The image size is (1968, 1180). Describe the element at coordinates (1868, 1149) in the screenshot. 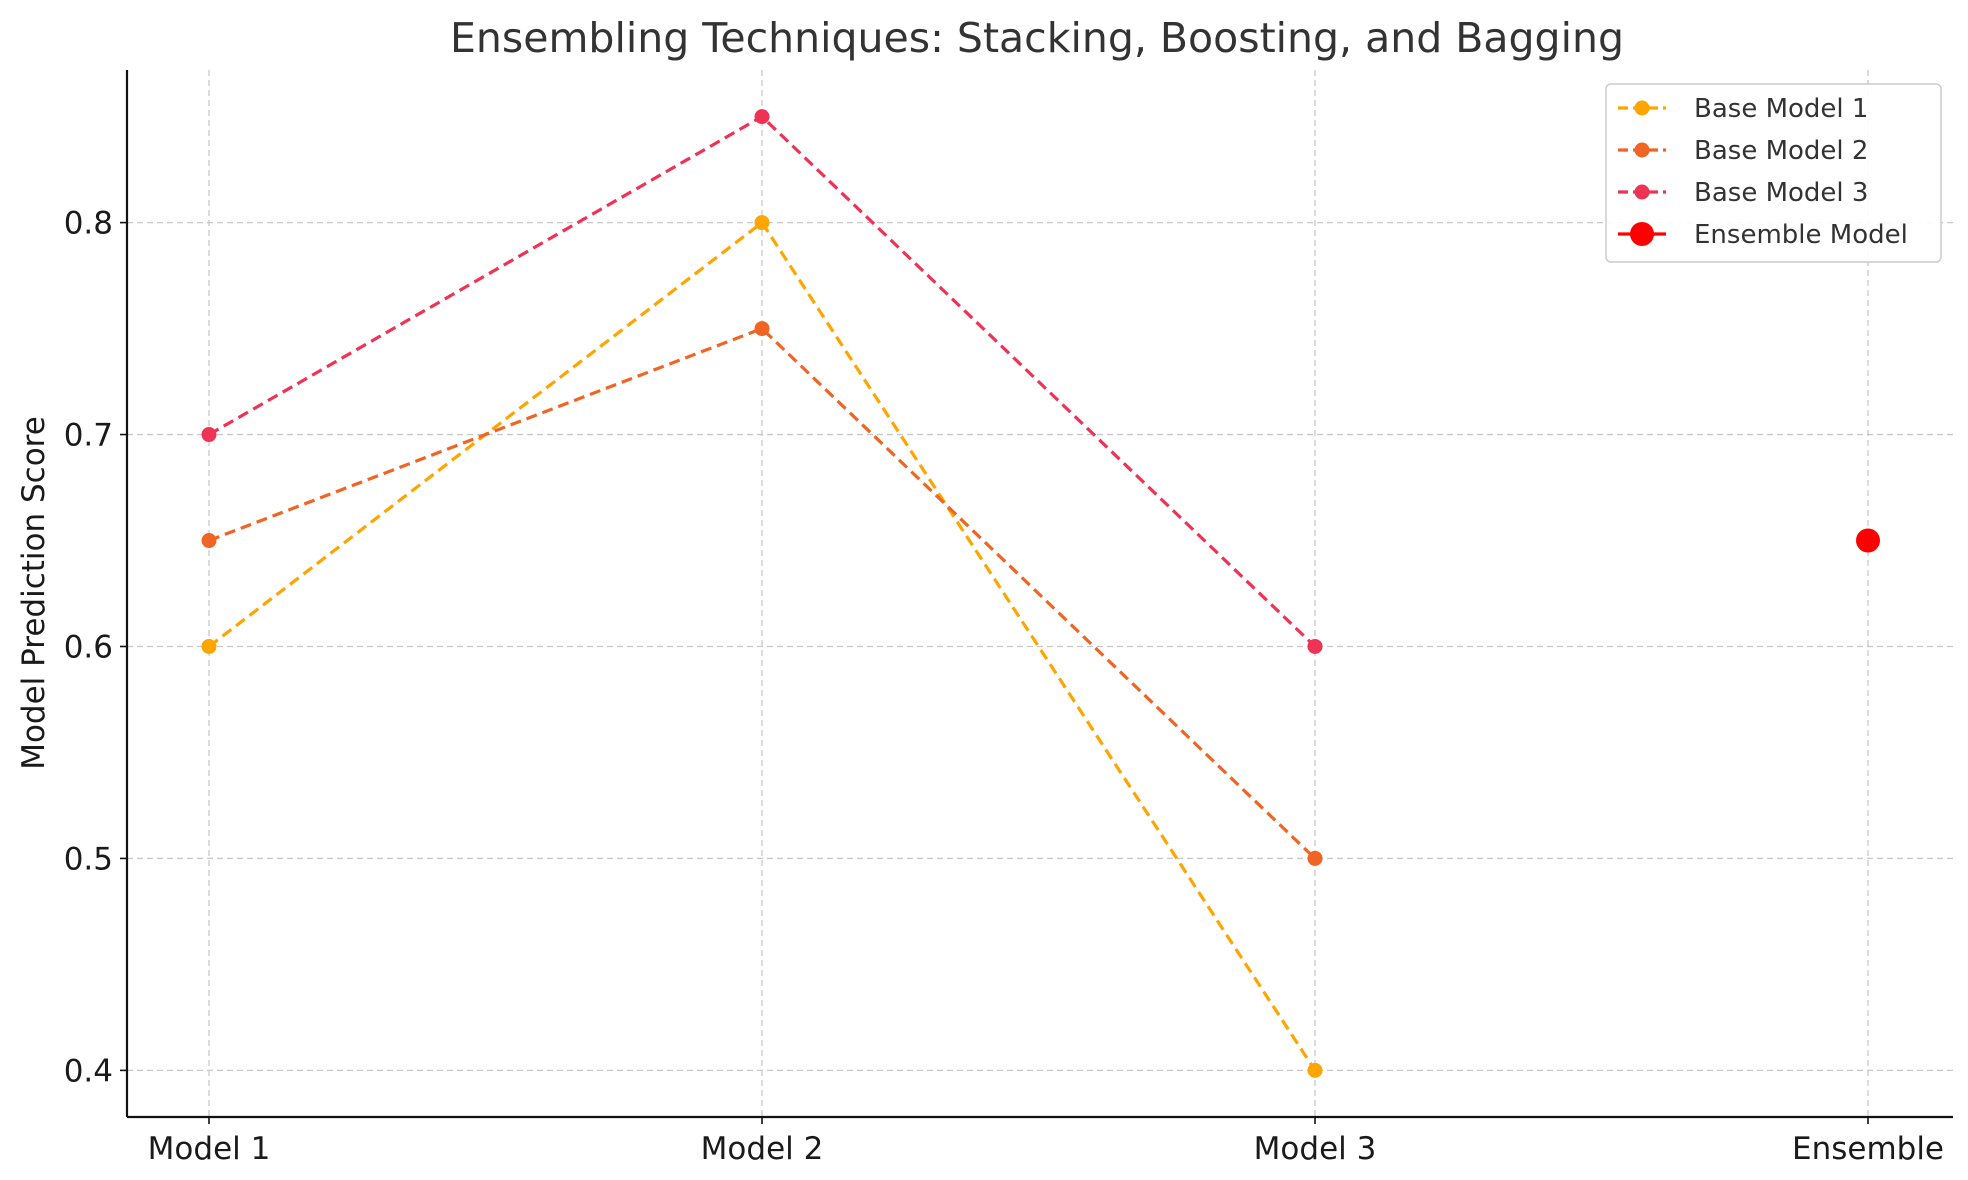

I see `x-tick-label: Ensemble` at that location.